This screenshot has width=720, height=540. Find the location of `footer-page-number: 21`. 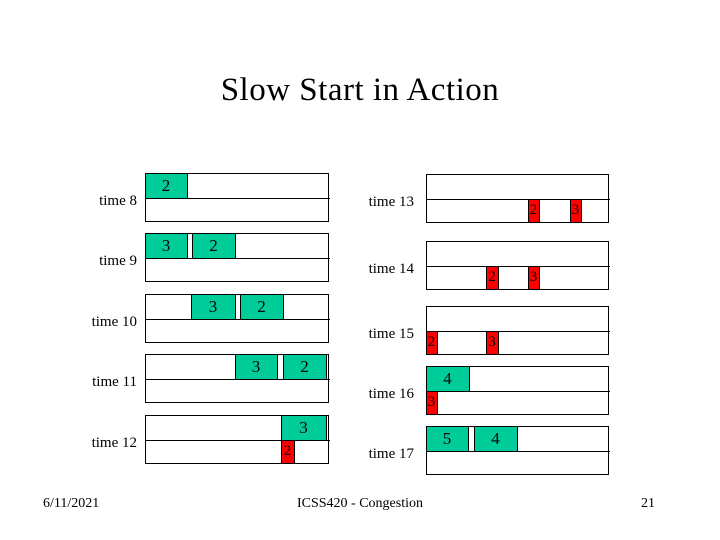

footer-page-number: 21 is located at coordinates (648, 503).